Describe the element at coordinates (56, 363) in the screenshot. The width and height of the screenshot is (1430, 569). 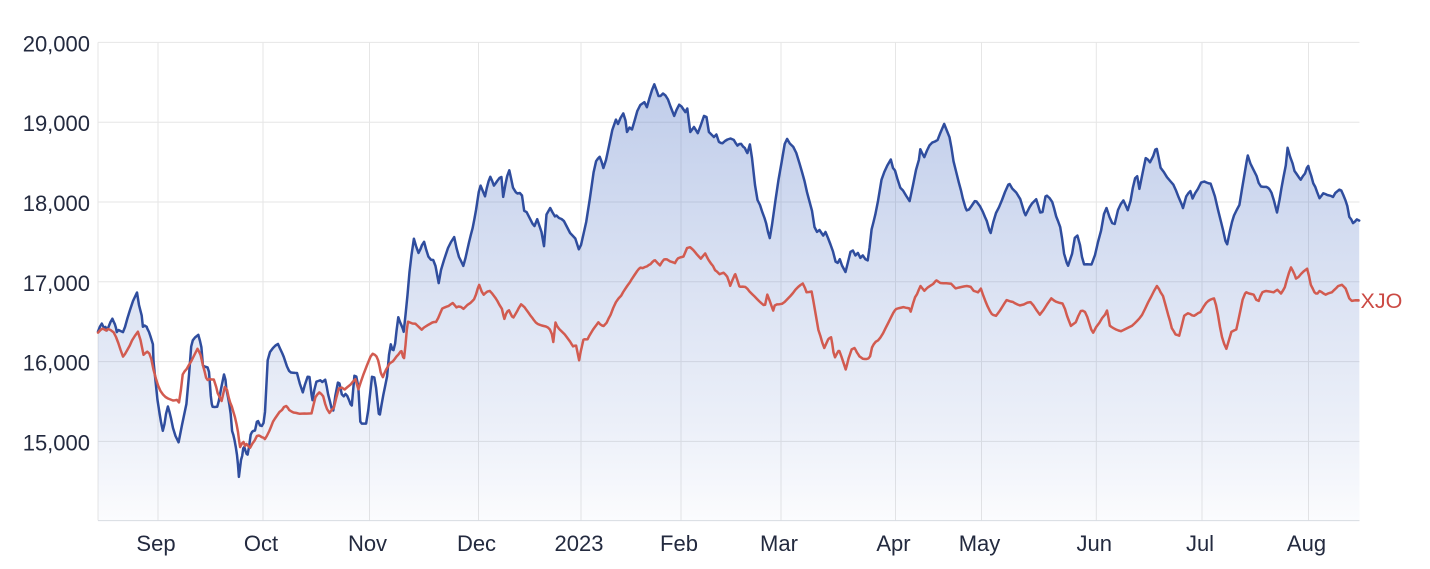
I see `svg-text: 16,000` at that location.